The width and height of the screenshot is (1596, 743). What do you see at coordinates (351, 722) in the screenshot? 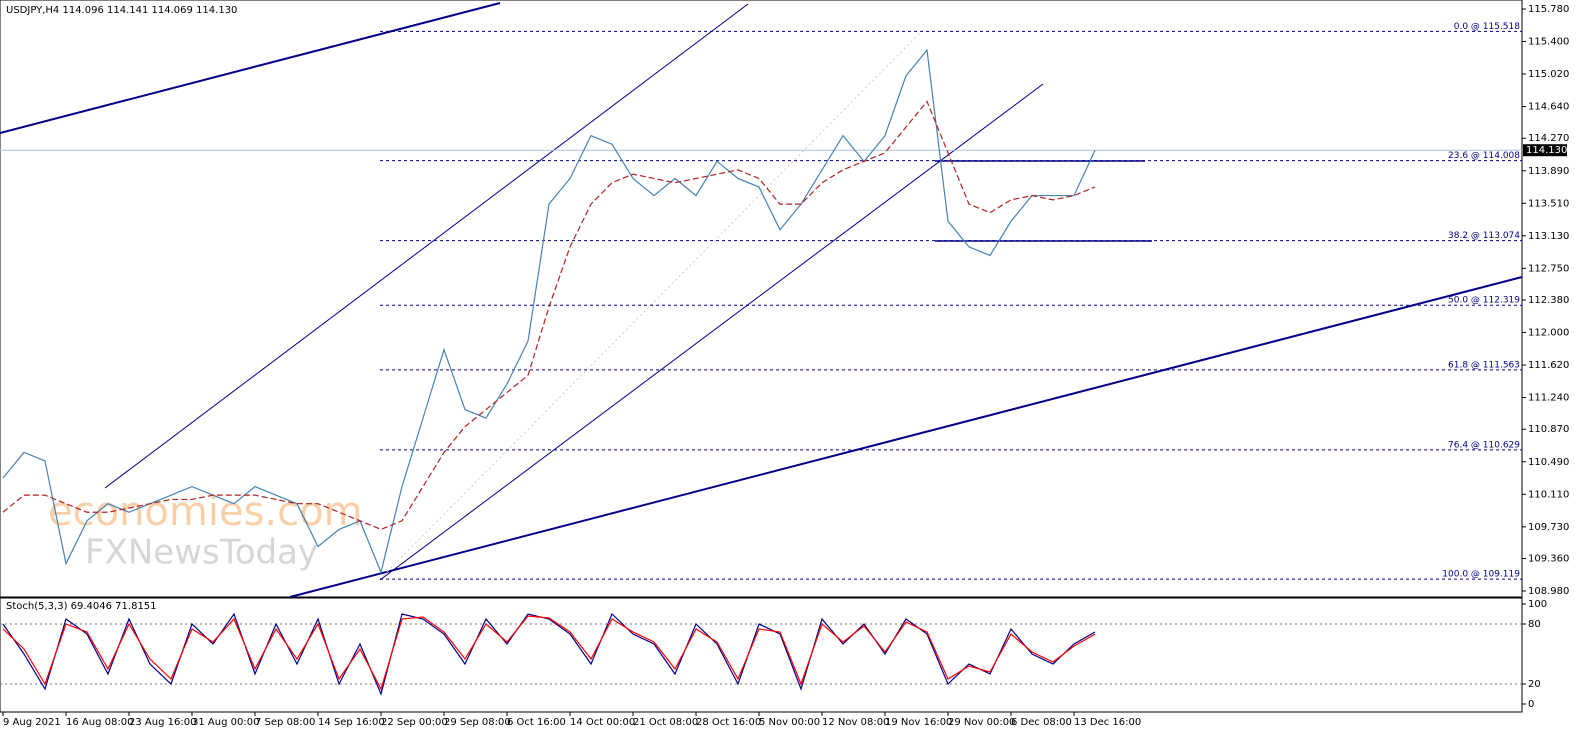
I see `x-tick-label: 14 Sep 16:00` at bounding box center [351, 722].